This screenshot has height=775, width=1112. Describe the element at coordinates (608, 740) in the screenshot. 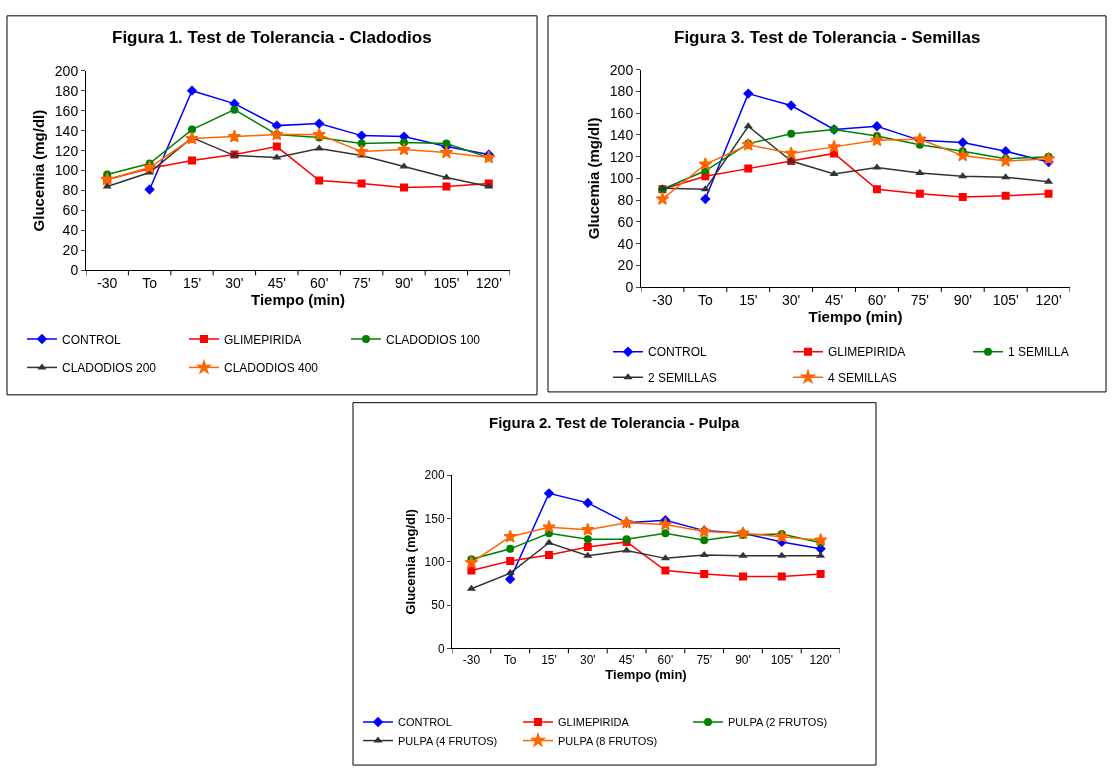

I see `legend-label: PULPA (8 FRUTOS)` at that location.